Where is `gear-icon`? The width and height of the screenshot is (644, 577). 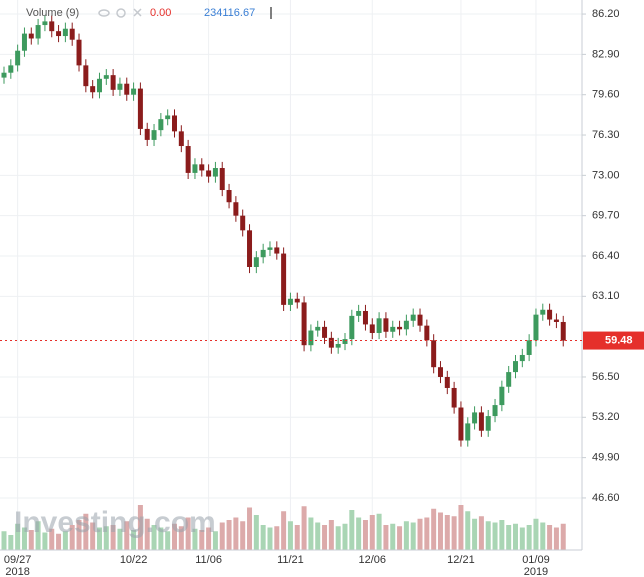 gear-icon is located at coordinates (121, 13).